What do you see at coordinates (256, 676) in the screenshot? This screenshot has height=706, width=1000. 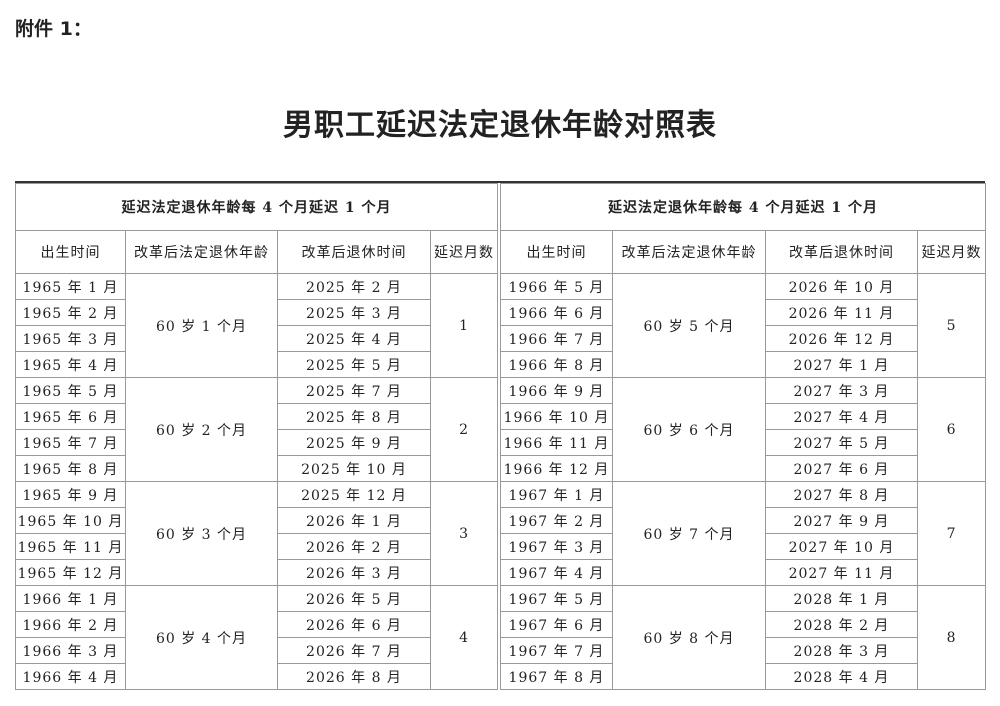 I see `table-row: 1966 年 4 月 2026 年 8 月` at bounding box center [256, 676].